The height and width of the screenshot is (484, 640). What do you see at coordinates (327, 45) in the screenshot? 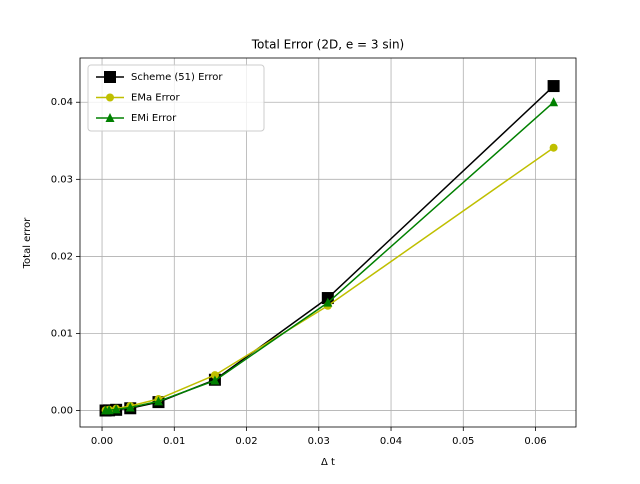
I see `chart-title: Total Error (2D, e = 3 sin)` at bounding box center [327, 45].